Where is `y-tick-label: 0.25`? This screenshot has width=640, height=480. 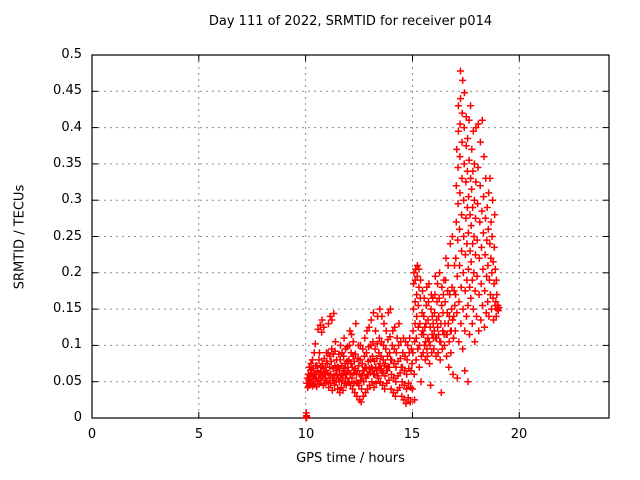 y-tick-label: 0.25 is located at coordinates (67, 236).